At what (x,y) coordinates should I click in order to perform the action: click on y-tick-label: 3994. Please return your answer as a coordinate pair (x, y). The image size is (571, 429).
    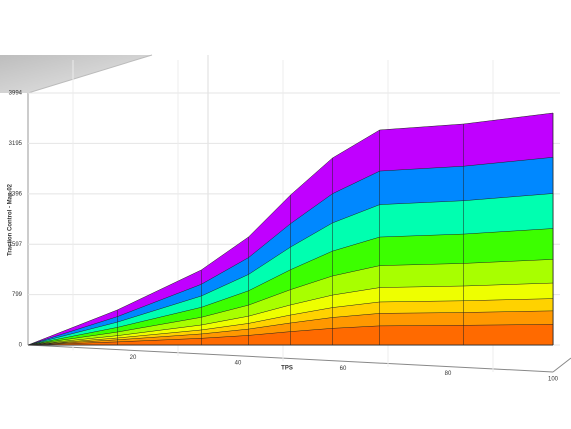
    Looking at the image, I should click on (16, 94).